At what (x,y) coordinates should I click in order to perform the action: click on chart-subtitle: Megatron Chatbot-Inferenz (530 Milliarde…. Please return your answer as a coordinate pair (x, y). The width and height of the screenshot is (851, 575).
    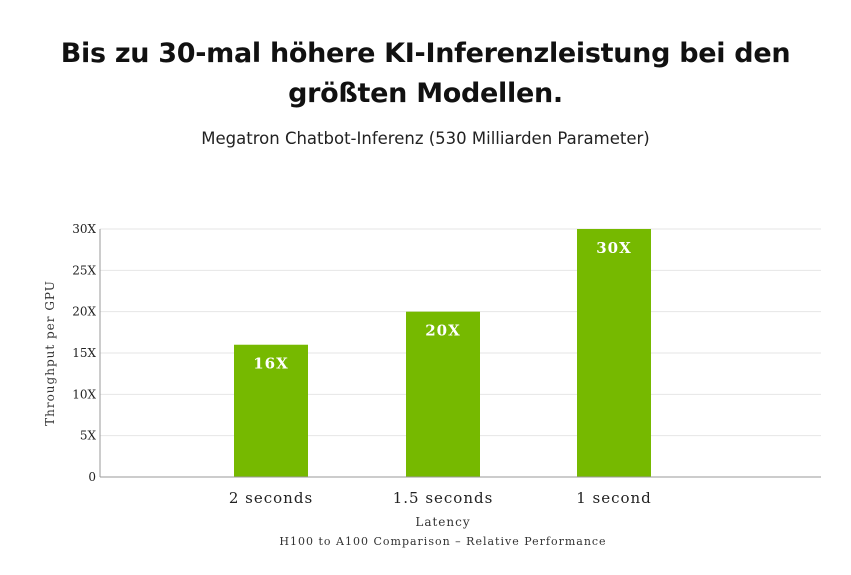
    Looking at the image, I should click on (425, 138).